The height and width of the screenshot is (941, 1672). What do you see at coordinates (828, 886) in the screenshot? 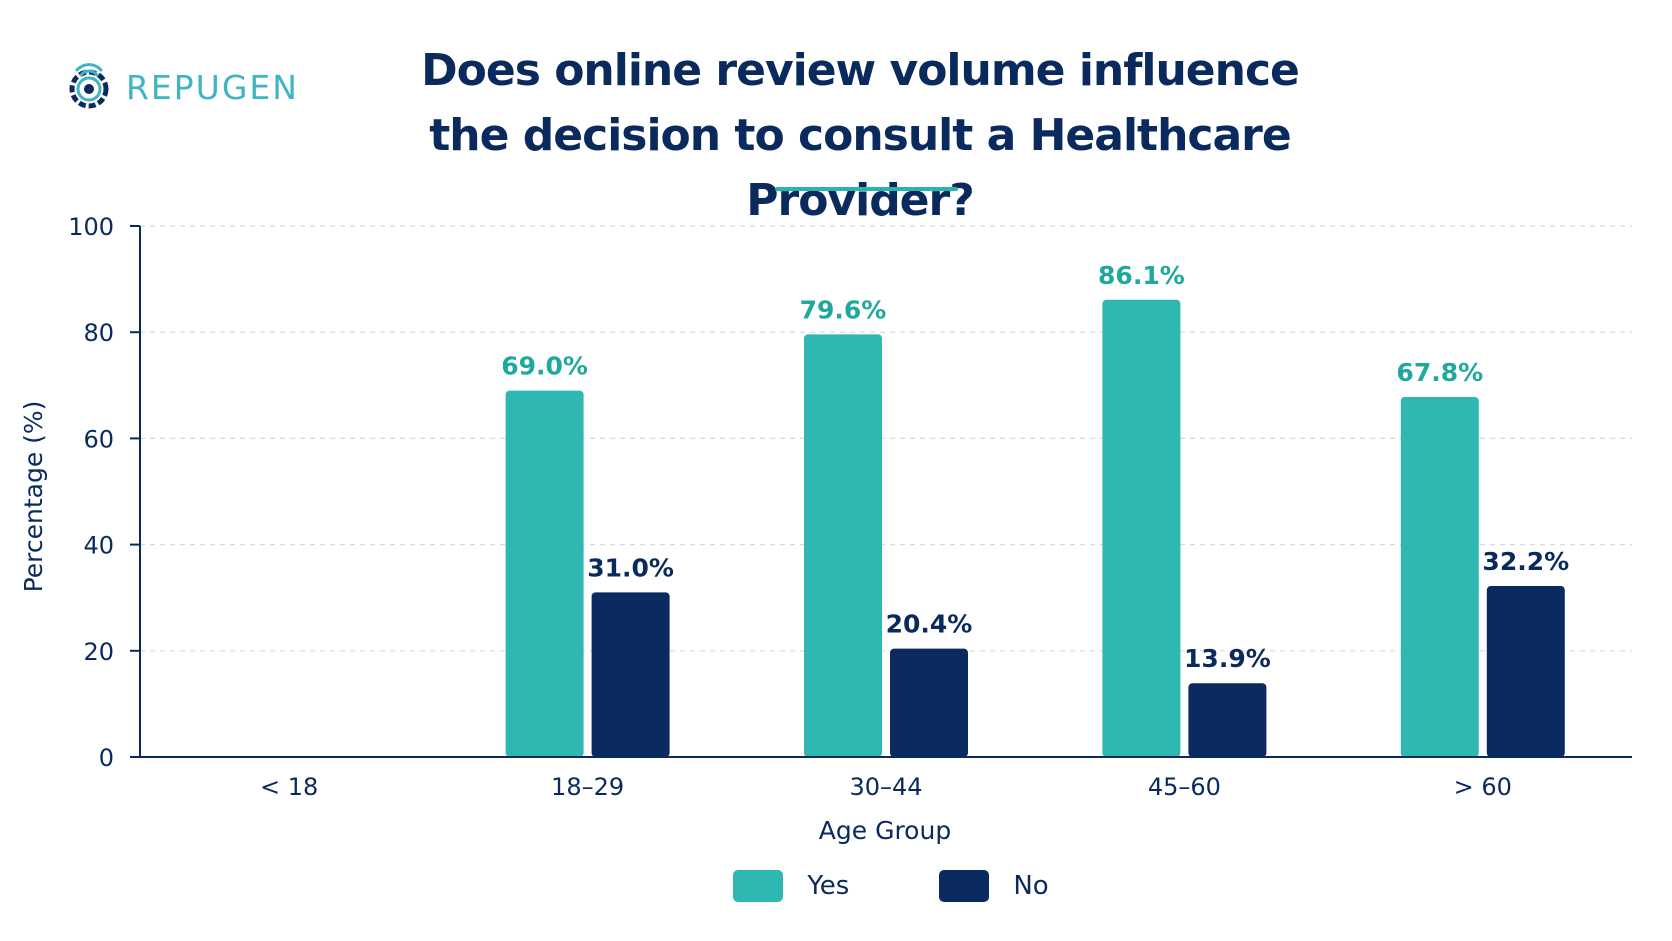
I see `legend-label-yes: Yes` at bounding box center [828, 886].